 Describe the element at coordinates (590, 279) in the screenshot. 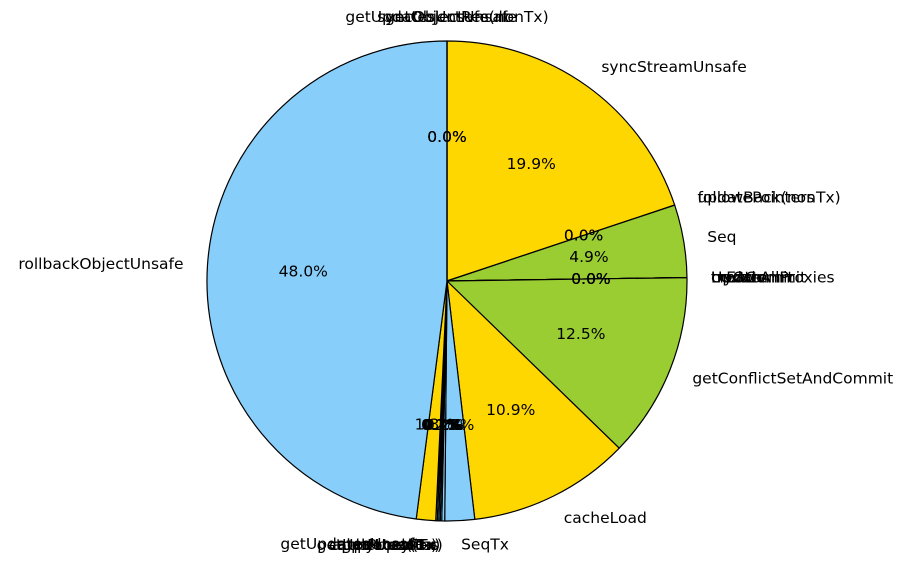

I see `pct-label-createallproxies: 0.0%` at that location.